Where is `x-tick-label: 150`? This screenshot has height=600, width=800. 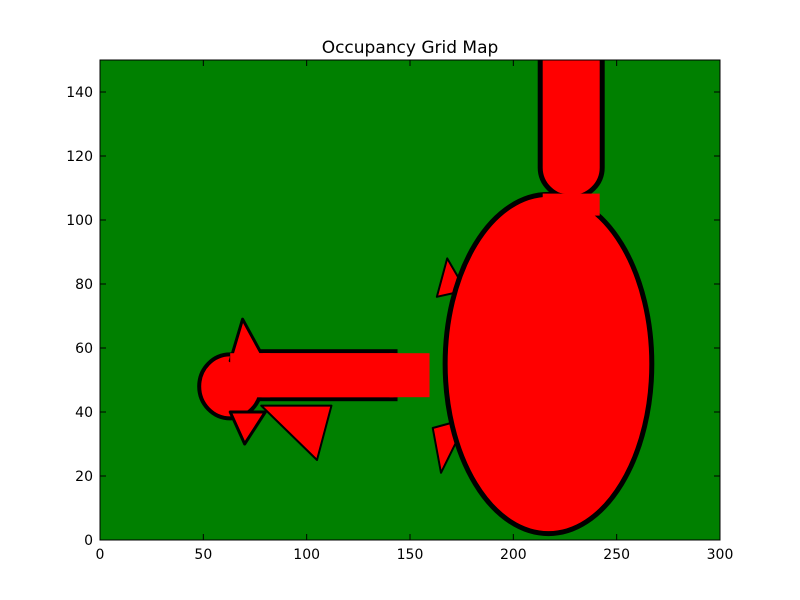
x-tick-label: 150 is located at coordinates (410, 555).